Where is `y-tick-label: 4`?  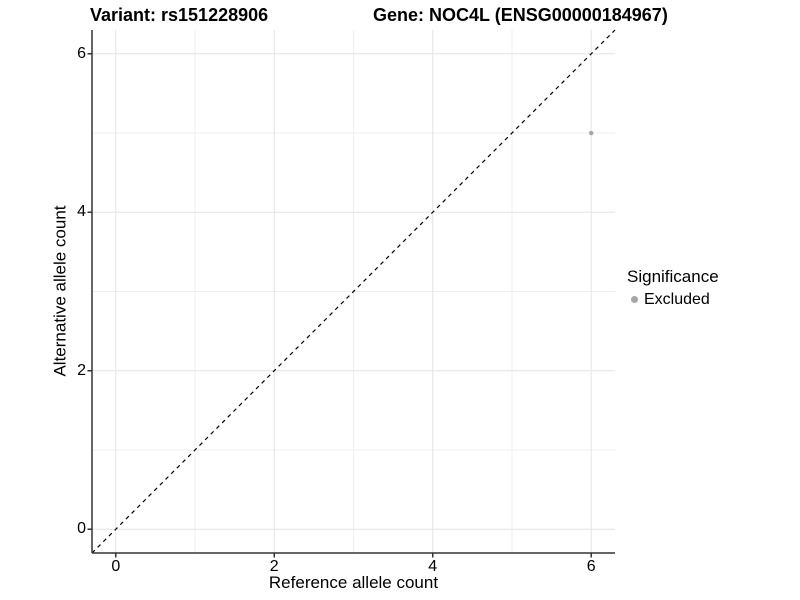 y-tick-label: 4 is located at coordinates (81, 212).